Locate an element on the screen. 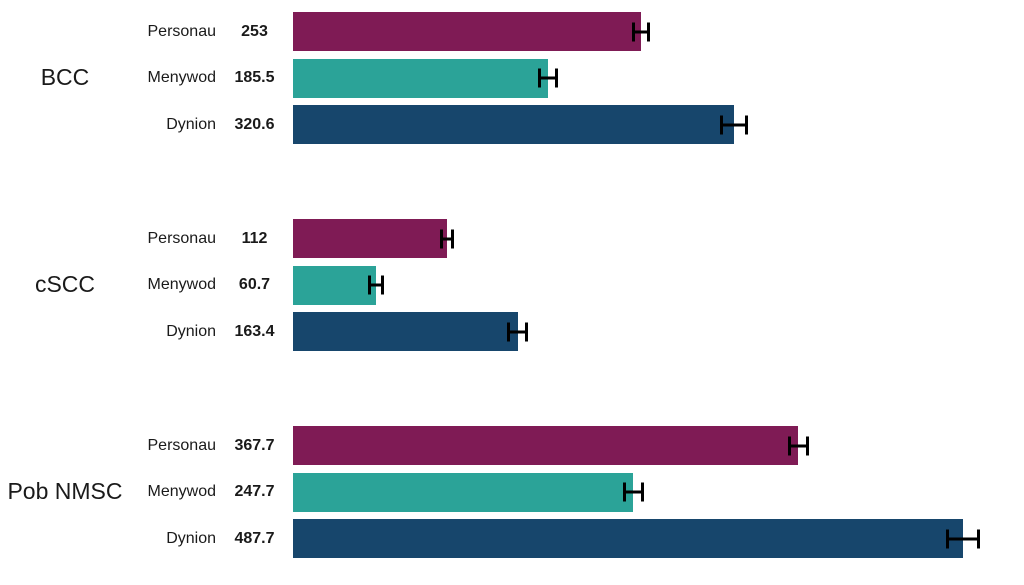 This screenshot has height=585, width=1024. bar-row: Personau 367.7 is located at coordinates (577, 445).